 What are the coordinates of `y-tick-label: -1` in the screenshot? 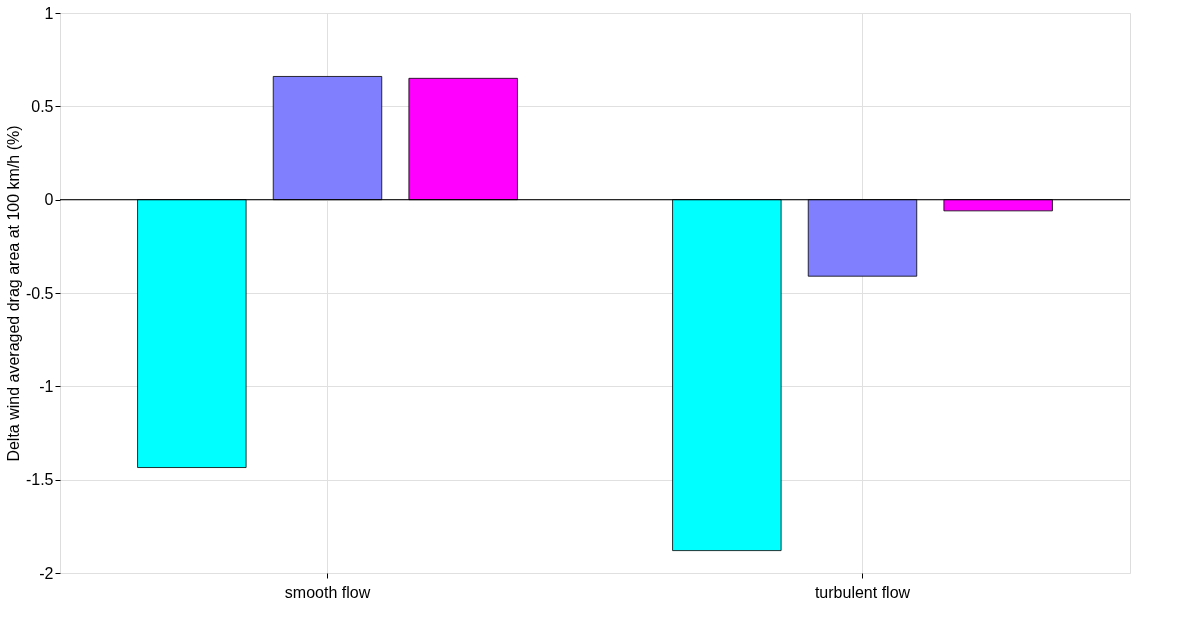 It's located at (46, 386).